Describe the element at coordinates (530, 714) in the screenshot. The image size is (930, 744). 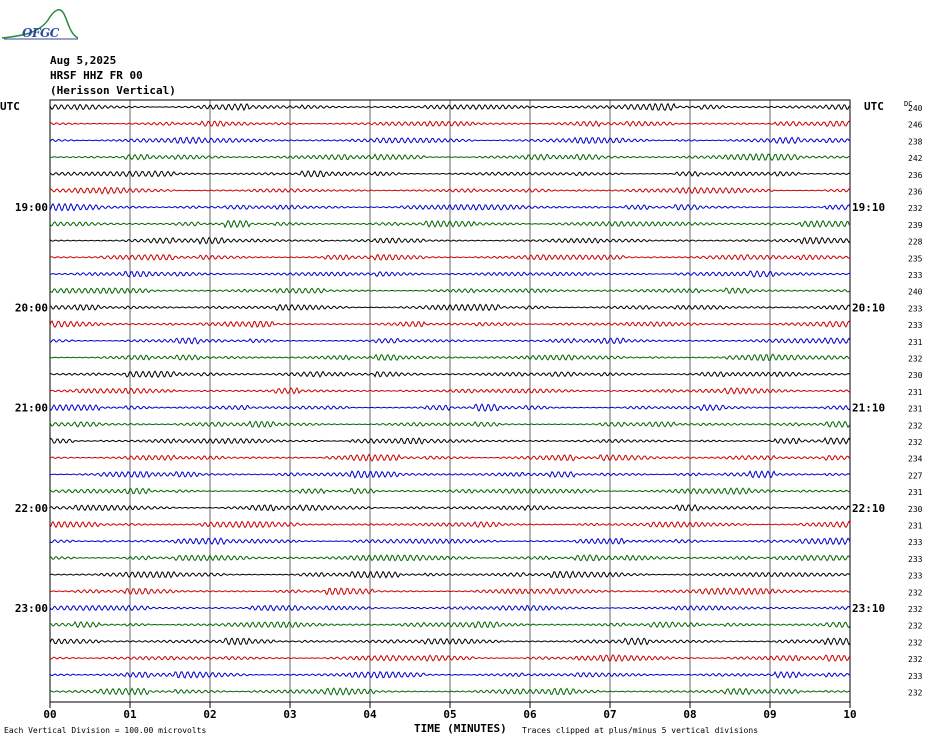
I see `x-tick-label: 06` at that location.